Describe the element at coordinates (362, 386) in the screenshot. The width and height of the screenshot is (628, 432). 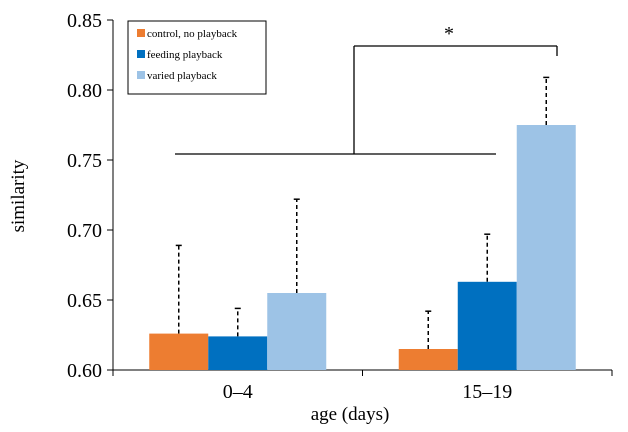
I see `x-axis-ticks: 0–4 15–19` at that location.